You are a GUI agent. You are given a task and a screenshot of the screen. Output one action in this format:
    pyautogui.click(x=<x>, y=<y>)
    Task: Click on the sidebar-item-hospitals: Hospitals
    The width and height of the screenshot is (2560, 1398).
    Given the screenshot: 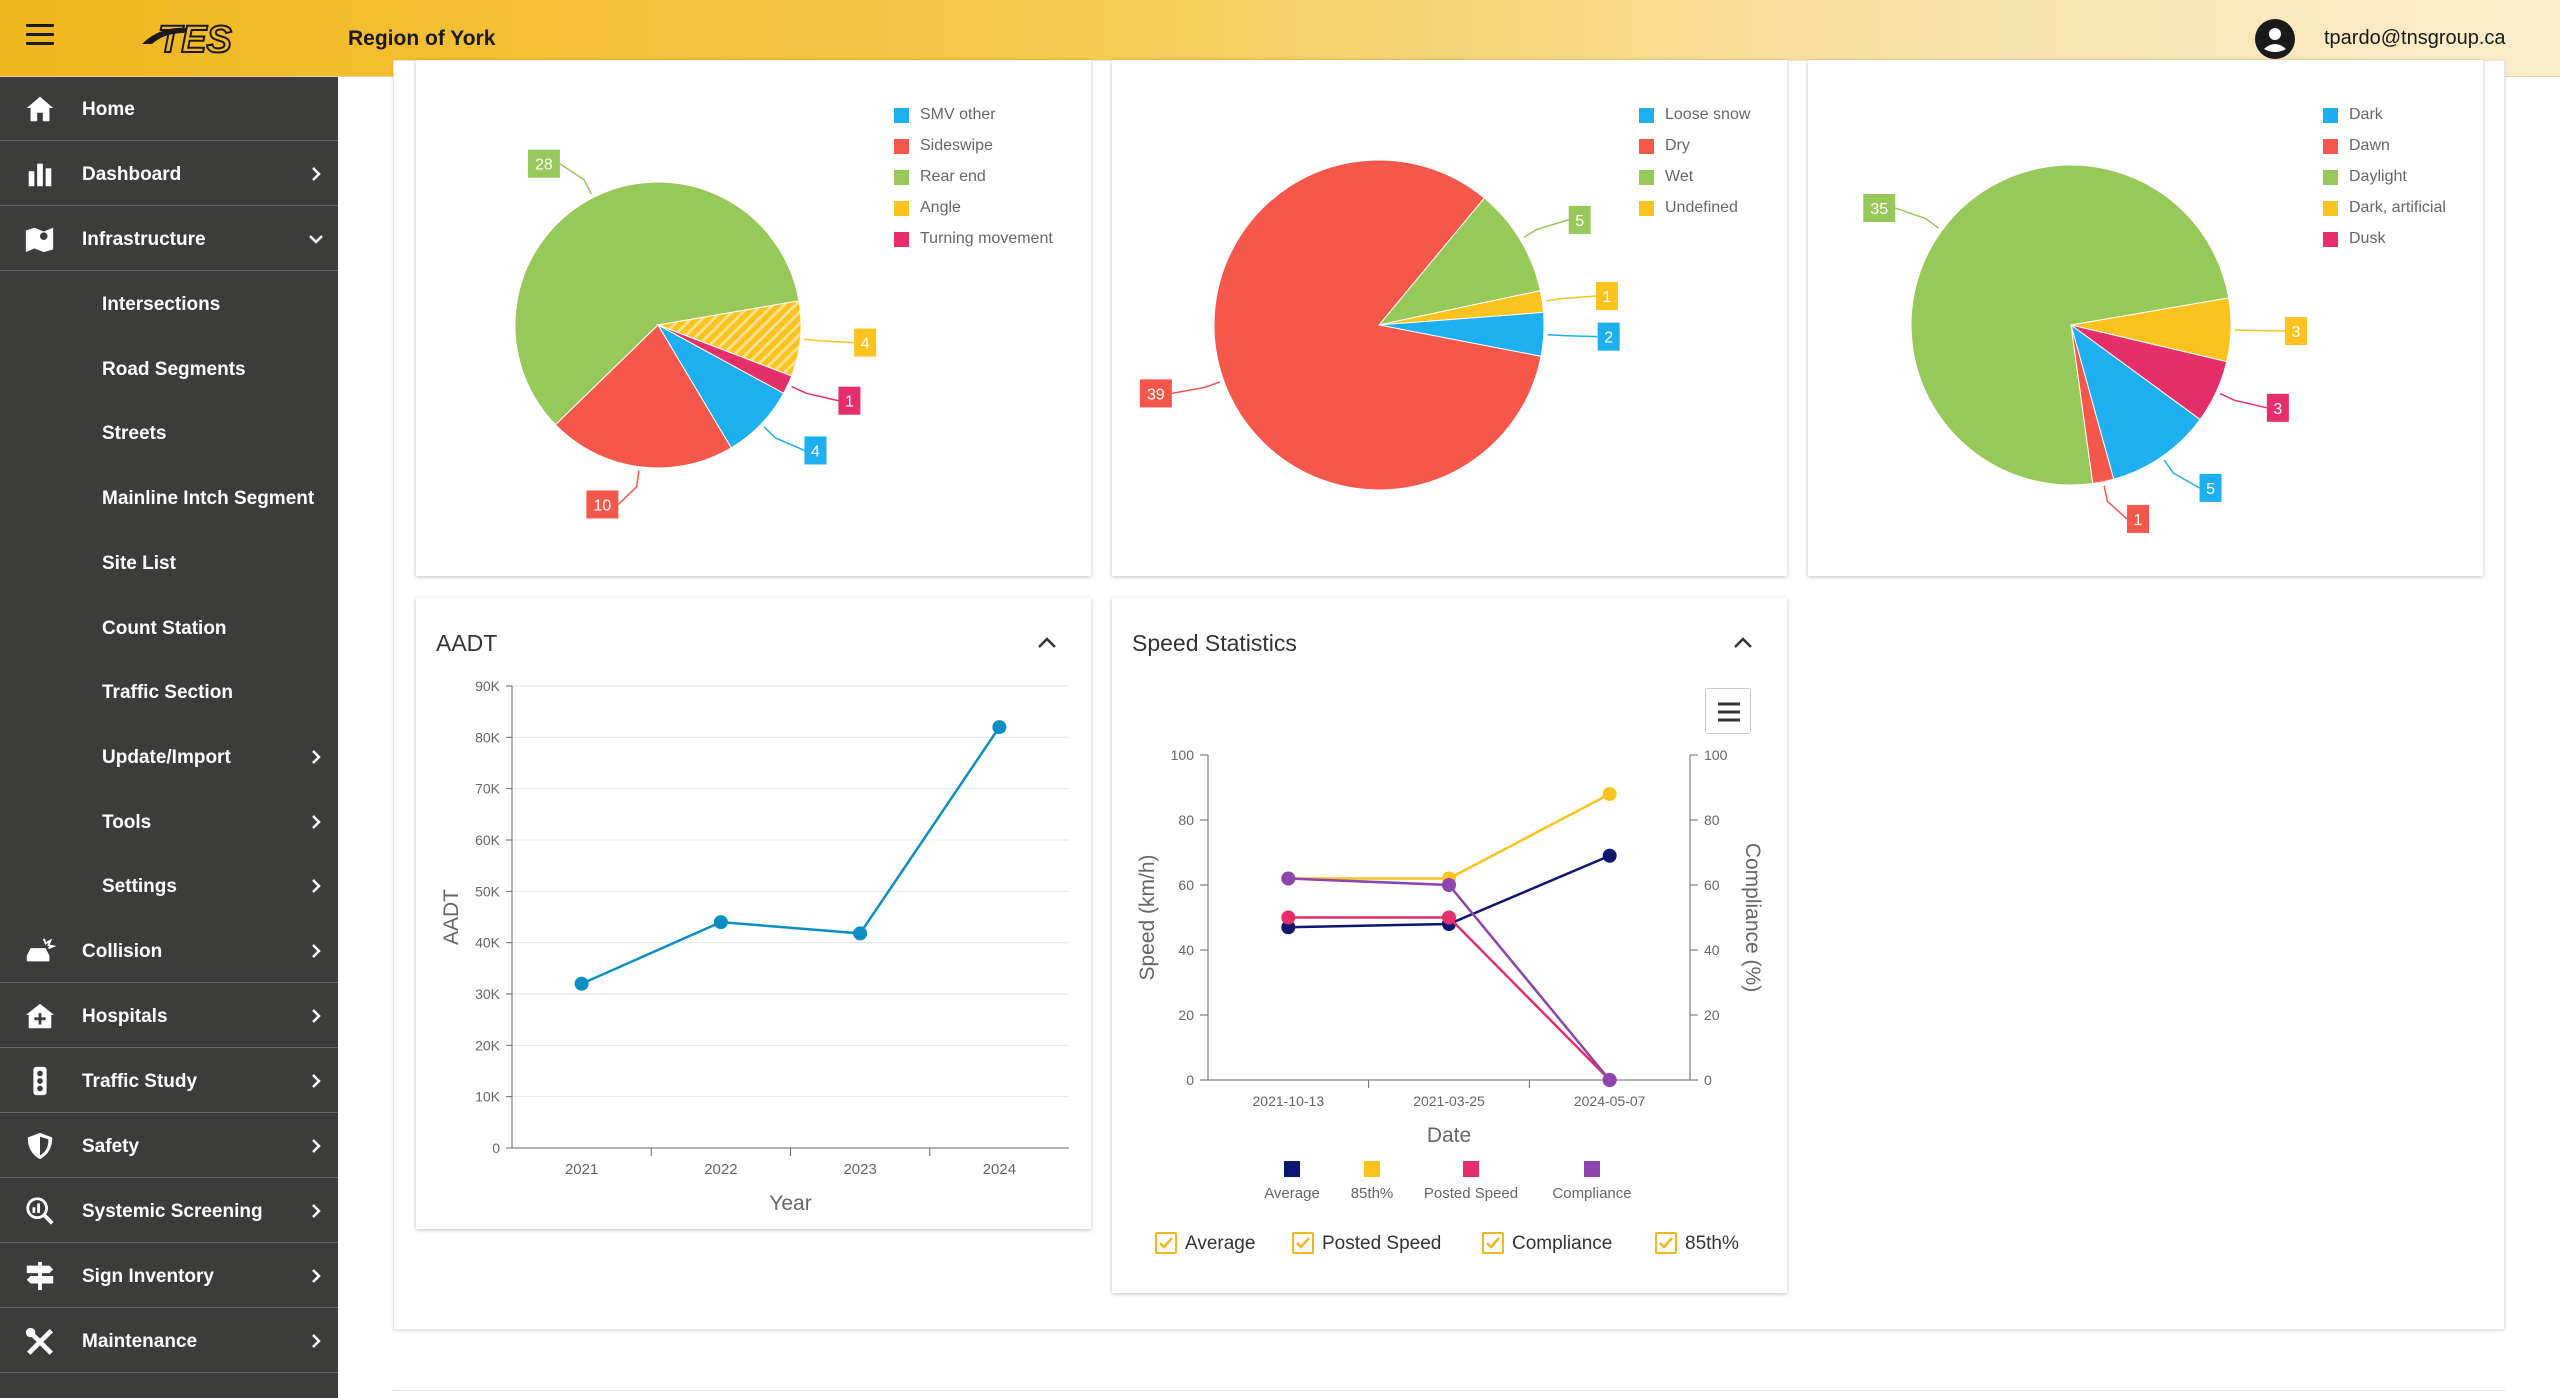 What is the action you would take?
    pyautogui.click(x=169, y=1016)
    